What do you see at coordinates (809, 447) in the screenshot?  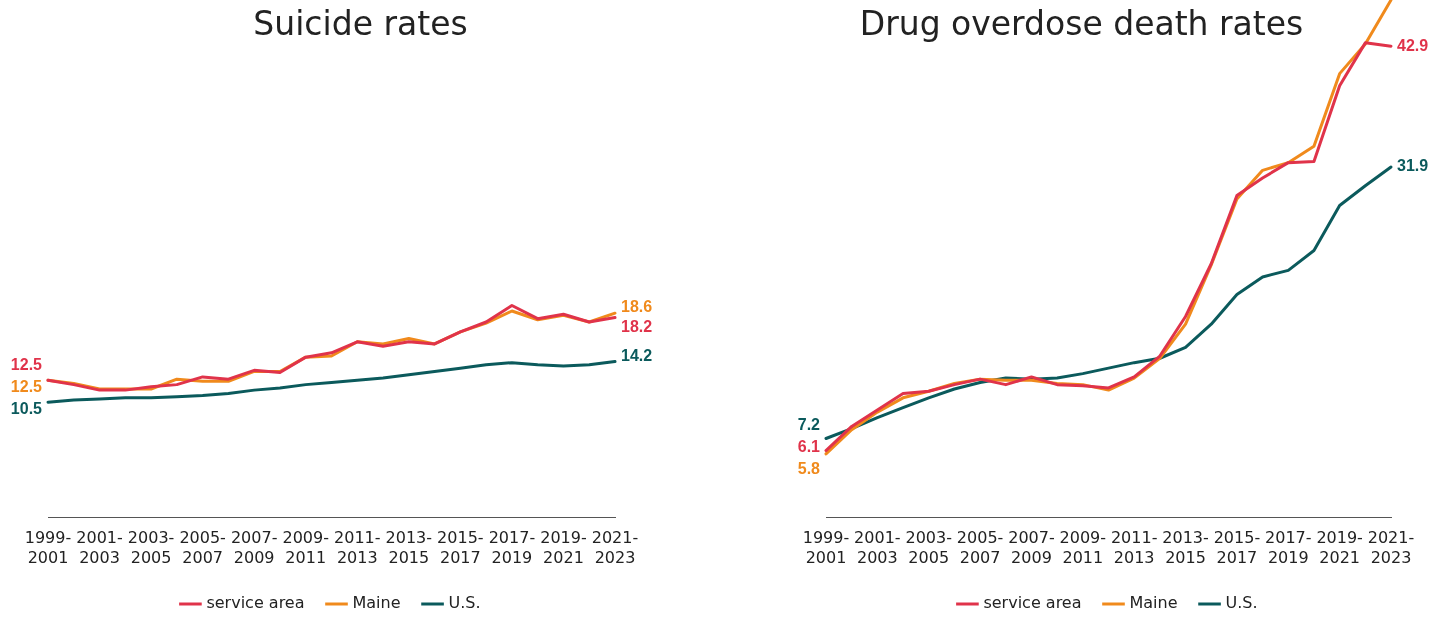 I see `data-label: 6.1` at bounding box center [809, 447].